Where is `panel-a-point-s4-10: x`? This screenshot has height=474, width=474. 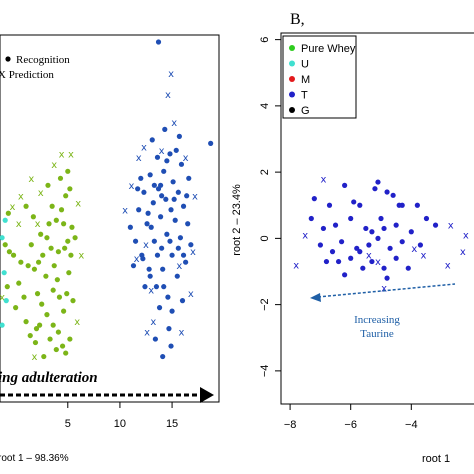
panel-a-point-s4-10: x is located at coordinates (153, 322).